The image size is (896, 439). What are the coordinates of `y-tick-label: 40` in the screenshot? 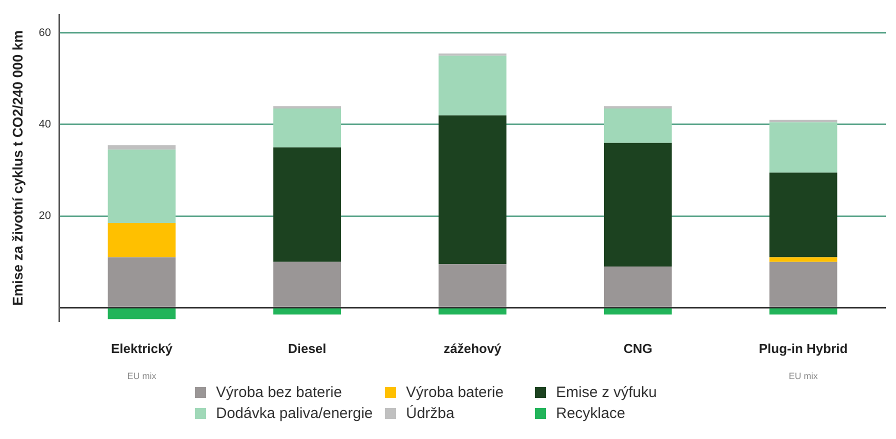 It's located at (45, 124).